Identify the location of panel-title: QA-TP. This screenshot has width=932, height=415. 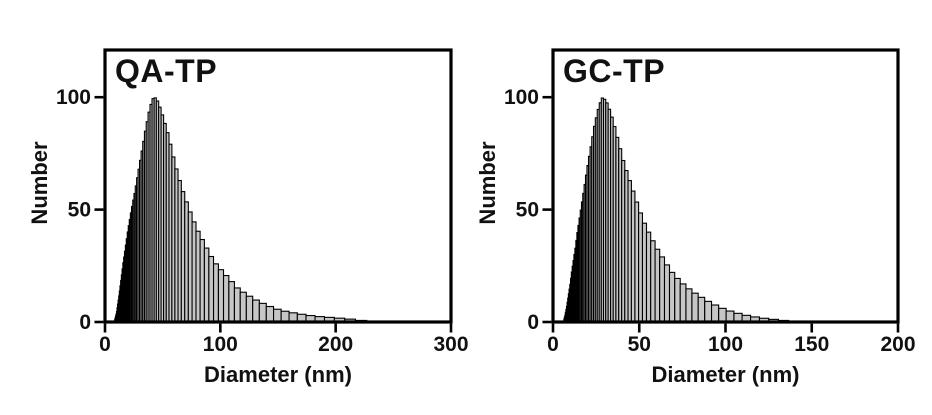
(166, 71).